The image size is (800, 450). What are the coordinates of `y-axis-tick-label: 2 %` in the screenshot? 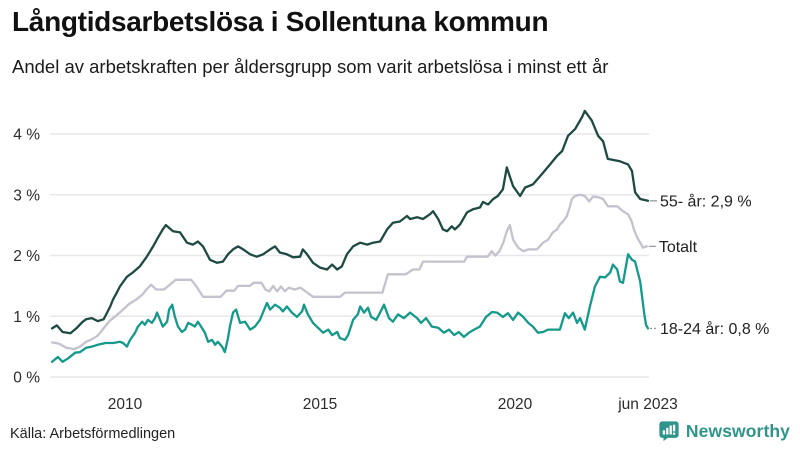 It's located at (26, 256).